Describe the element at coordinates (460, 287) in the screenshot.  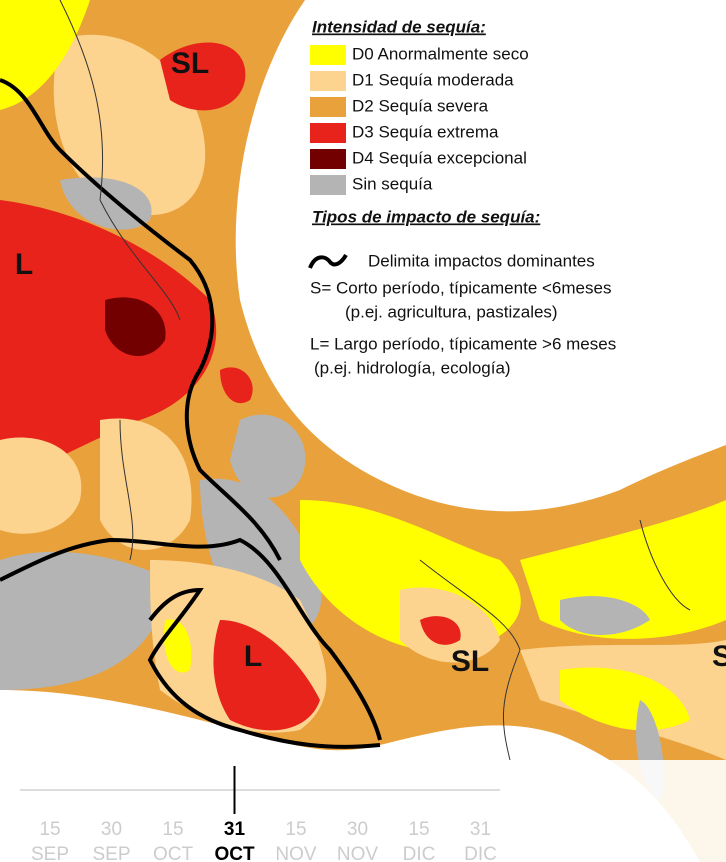
I see `impact-item: S= Corto período, típicamente <6meses` at that location.